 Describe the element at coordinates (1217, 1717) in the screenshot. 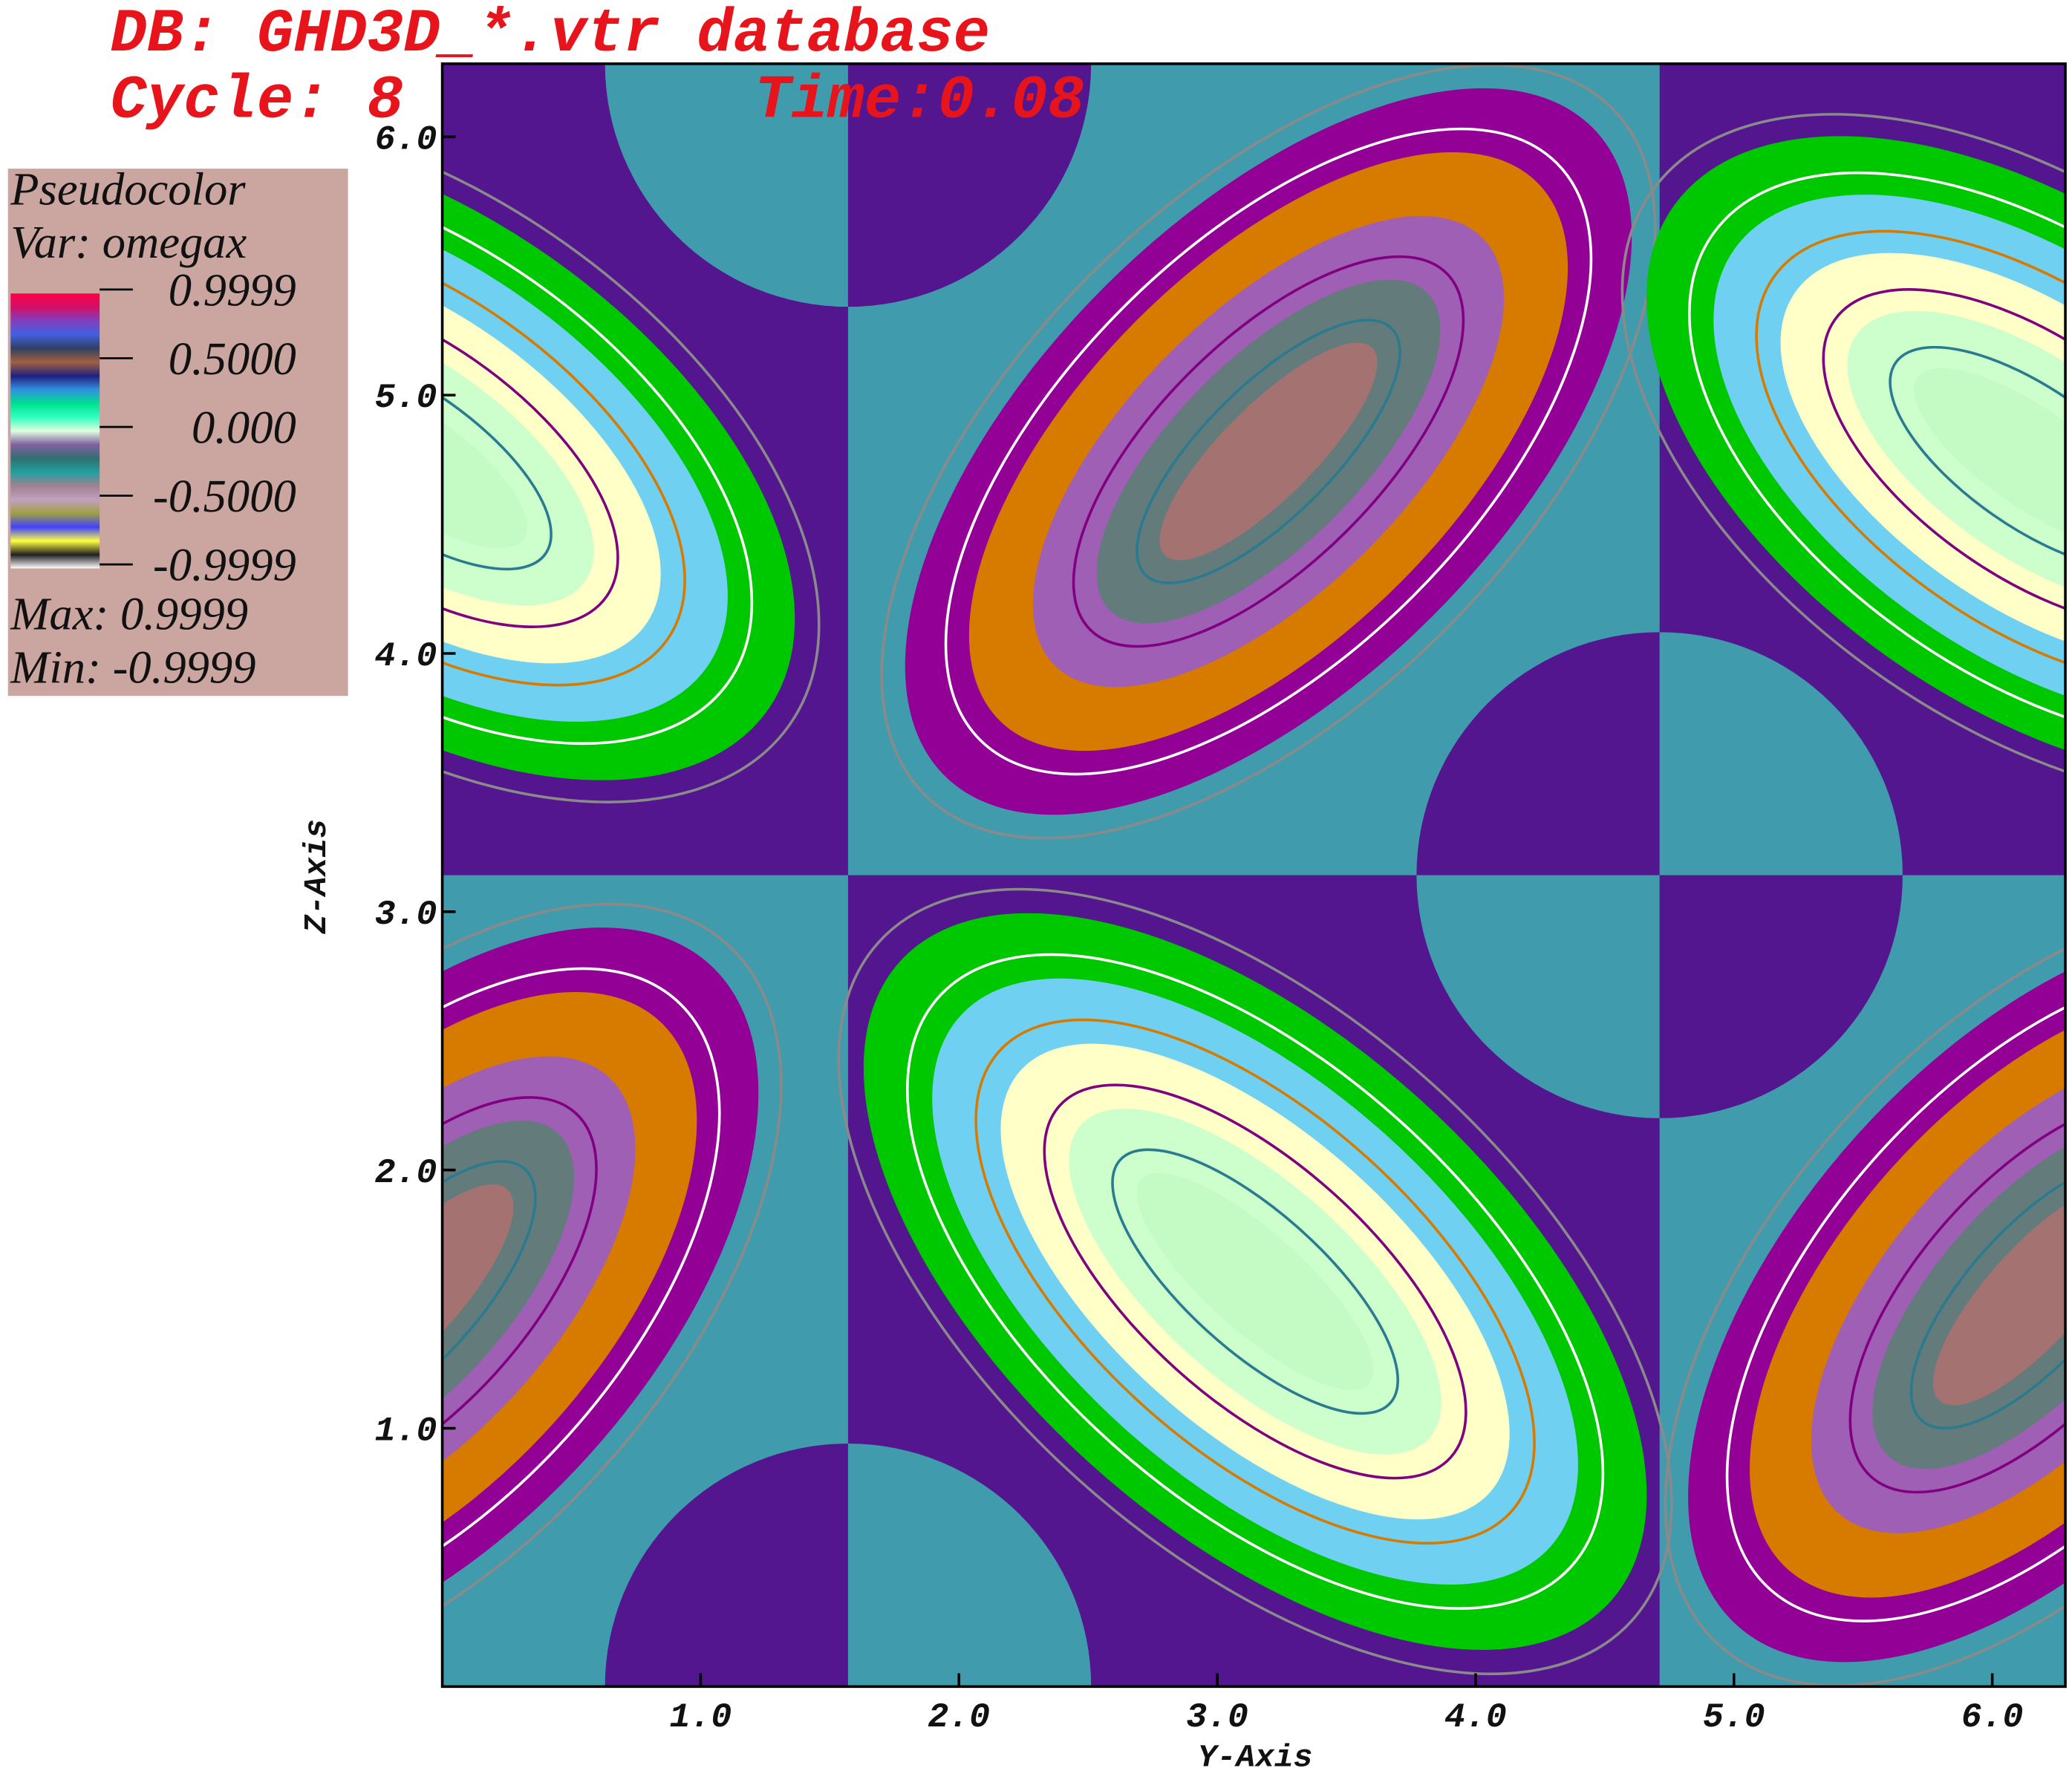

I see `x-tick-label: 3.0` at that location.